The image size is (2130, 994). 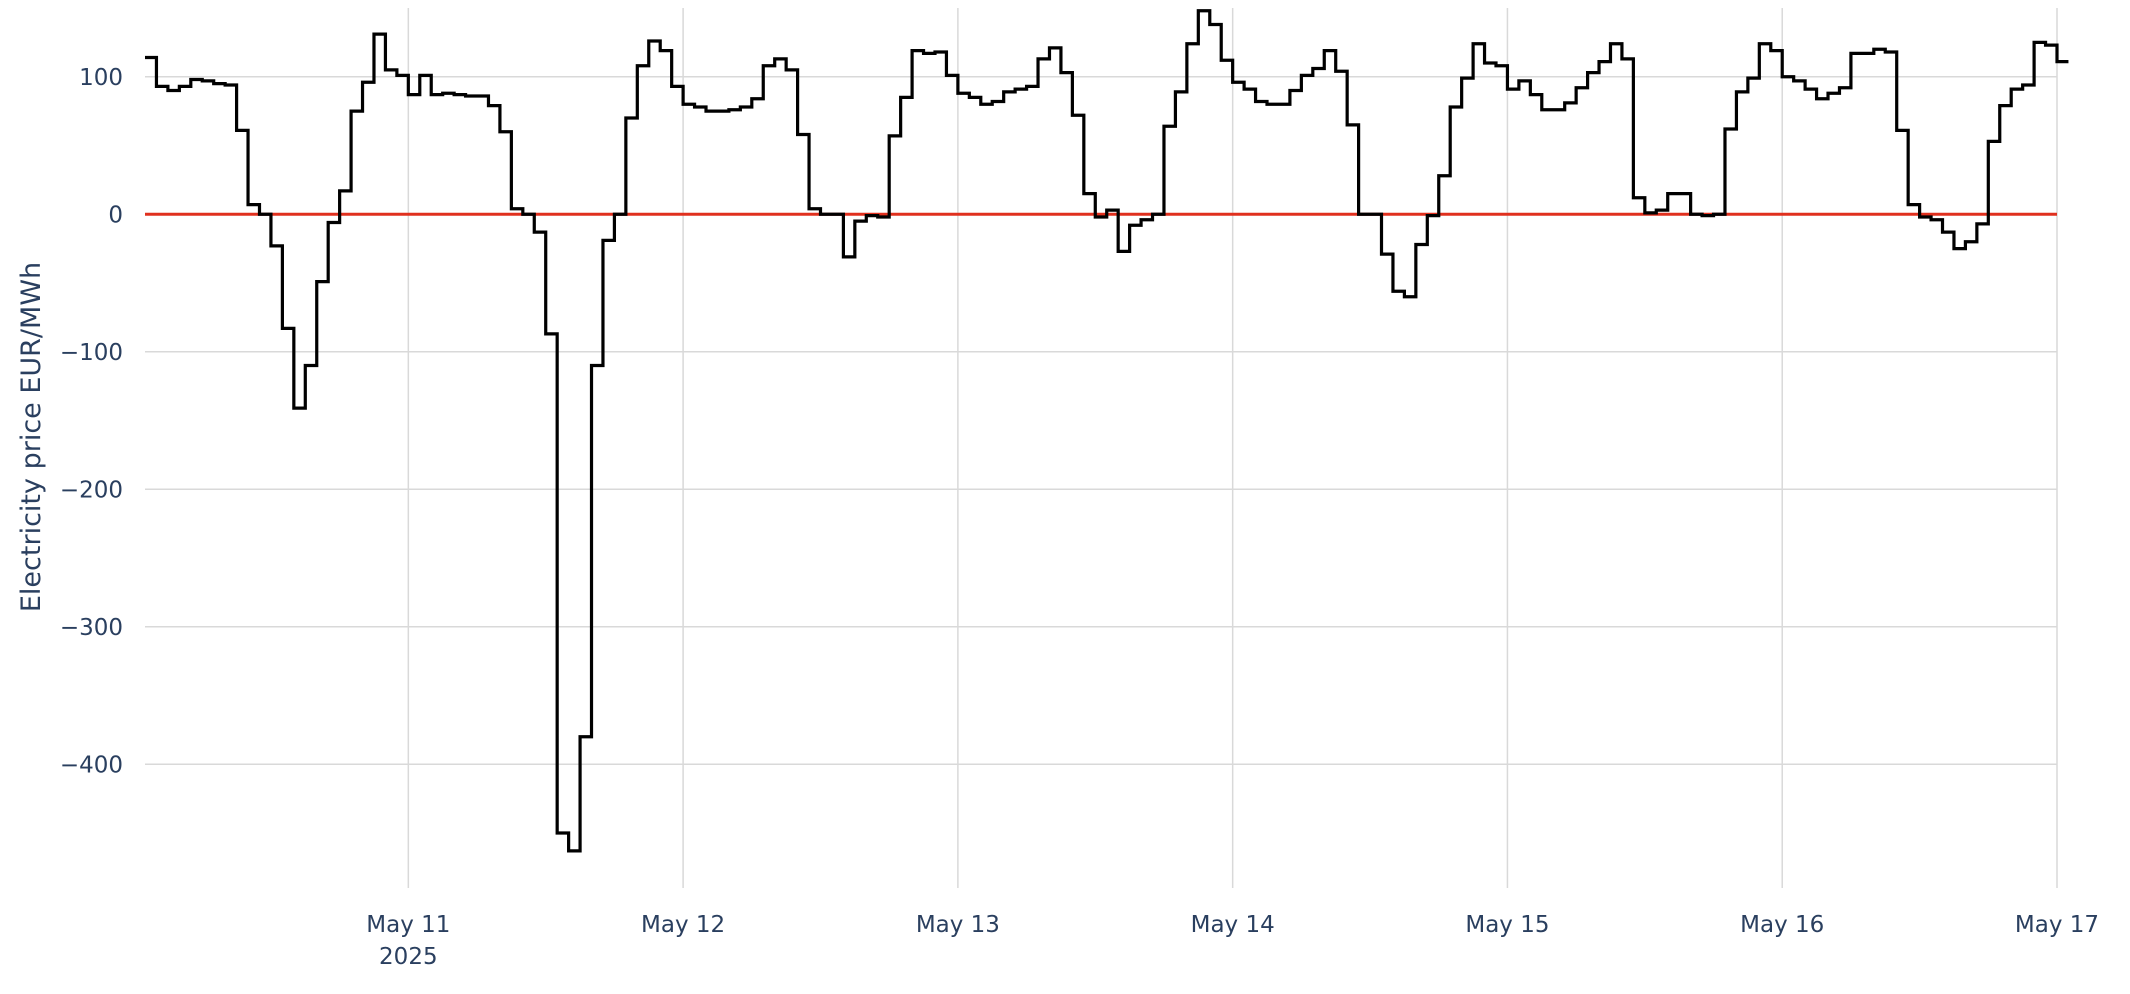 I want to click on x-tick-label: May 15, so click(x=1507, y=925).